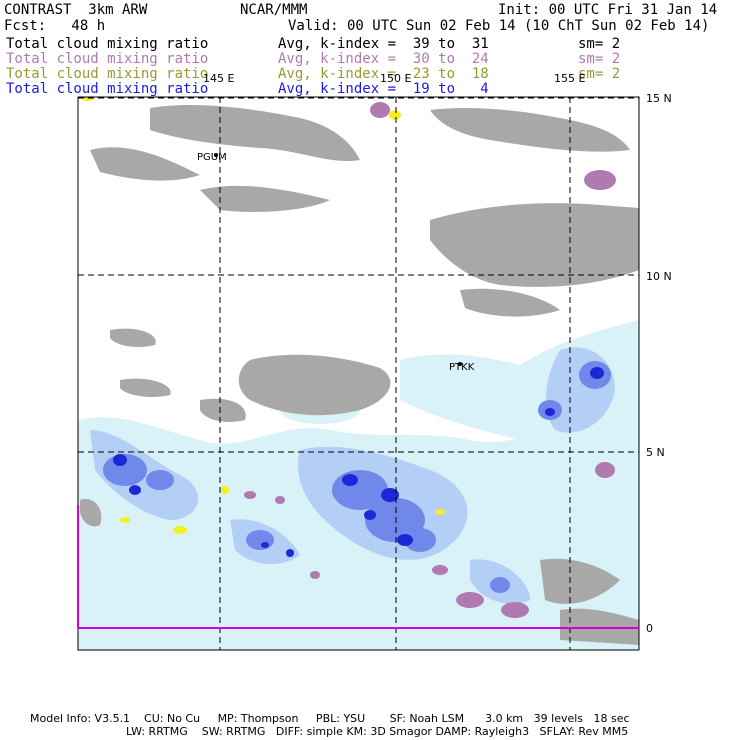 The image size is (740, 740). Describe the element at coordinates (460, 364) in the screenshot. I see `station-marker-ptkk` at that location.